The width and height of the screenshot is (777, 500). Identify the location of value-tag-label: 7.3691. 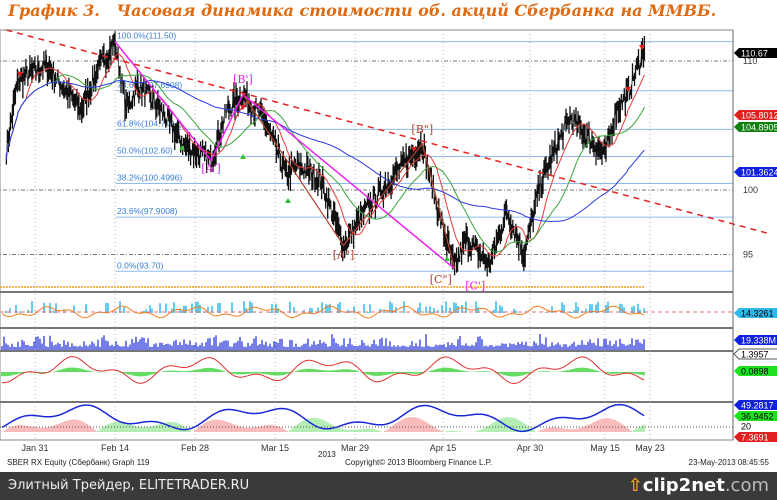
(755, 438).